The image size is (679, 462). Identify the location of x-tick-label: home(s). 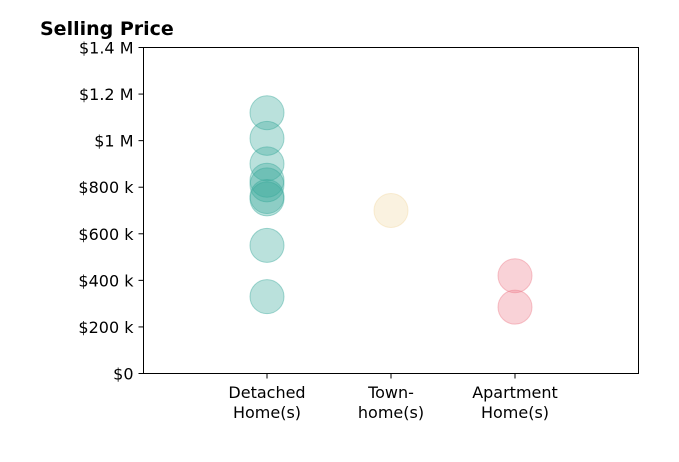
(391, 412).